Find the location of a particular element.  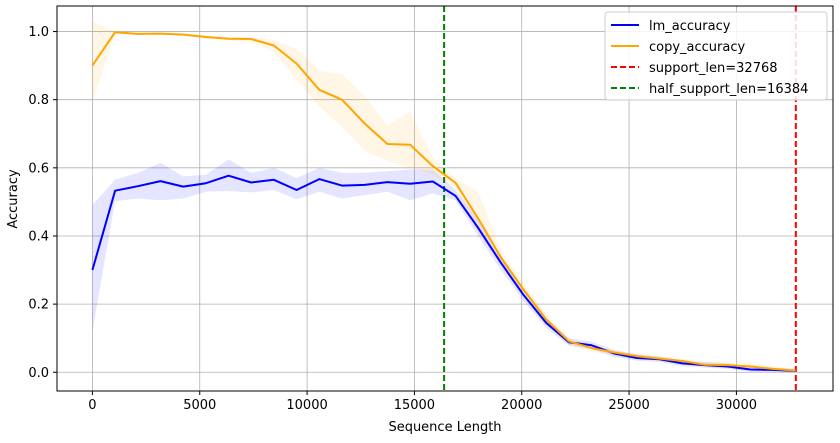

legend-label-support-len: support_len=32768 is located at coordinates (713, 68).